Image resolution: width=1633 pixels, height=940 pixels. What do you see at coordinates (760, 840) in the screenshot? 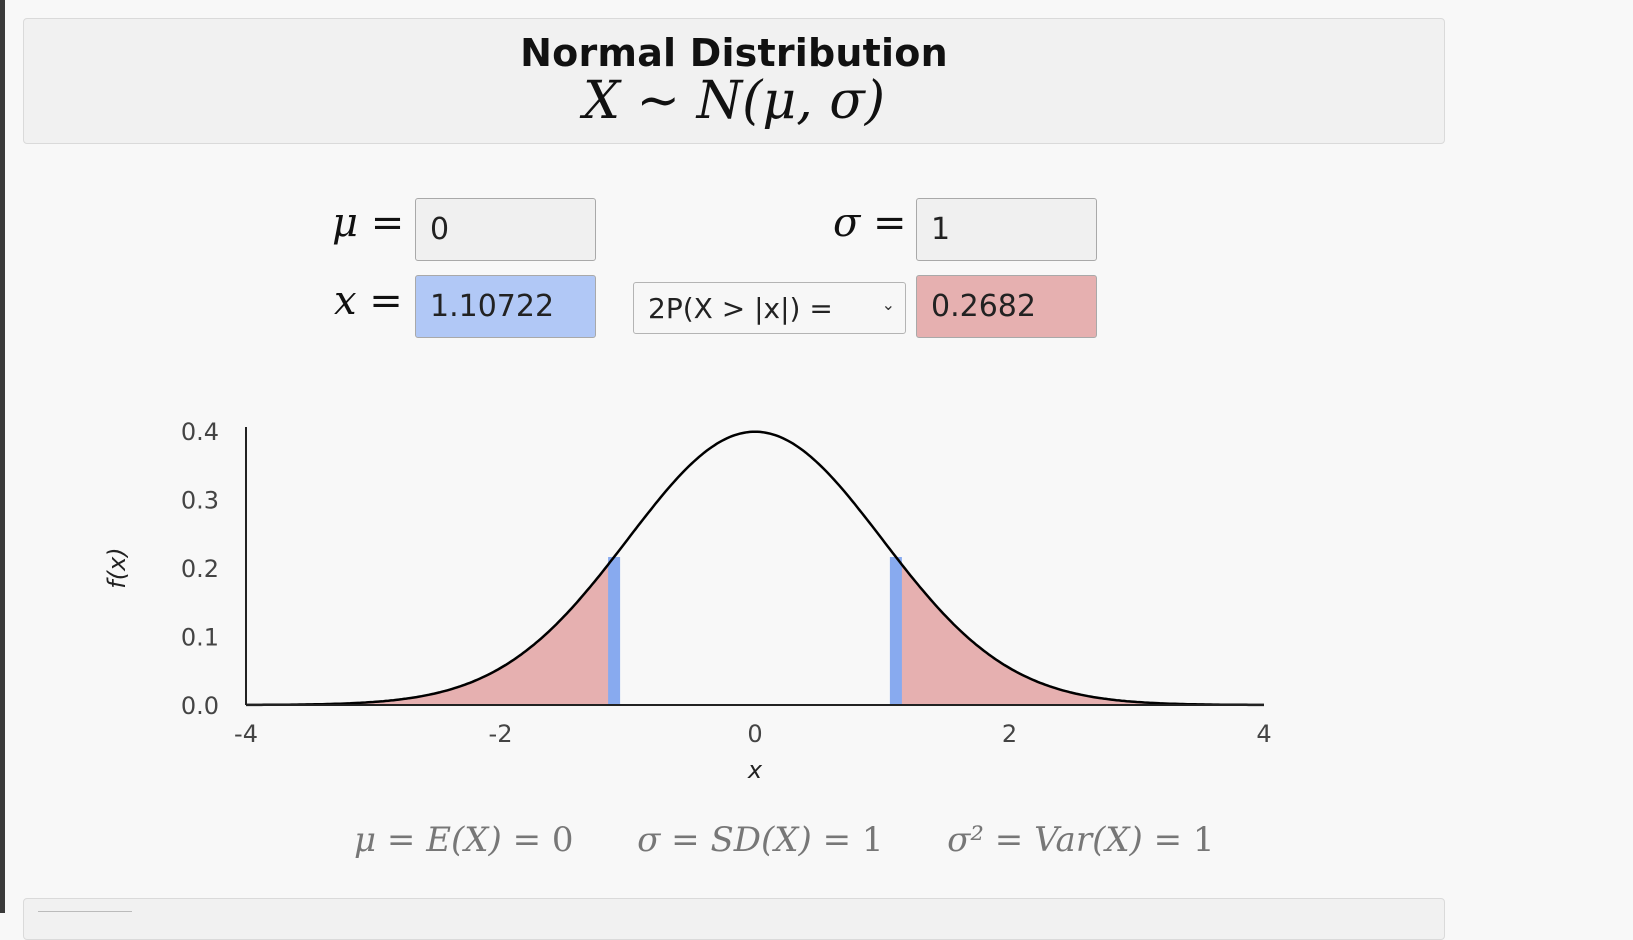
I see `stat-sd: σ = SD(X) = 1` at bounding box center [760, 840].